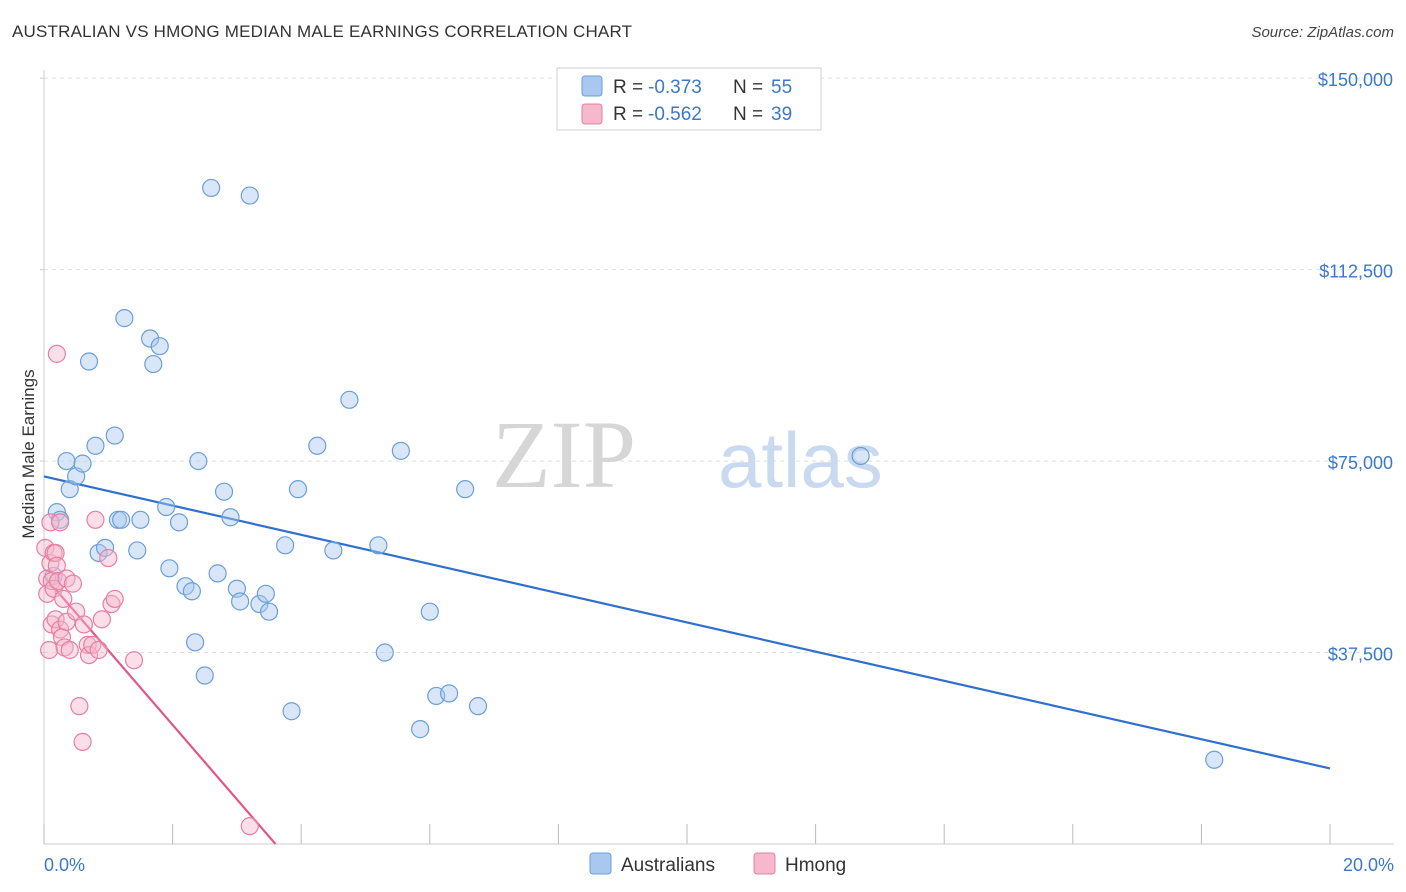 The width and height of the screenshot is (1406, 892). What do you see at coordinates (687, 834) in the screenshot?
I see `x-axis-ticks` at bounding box center [687, 834].